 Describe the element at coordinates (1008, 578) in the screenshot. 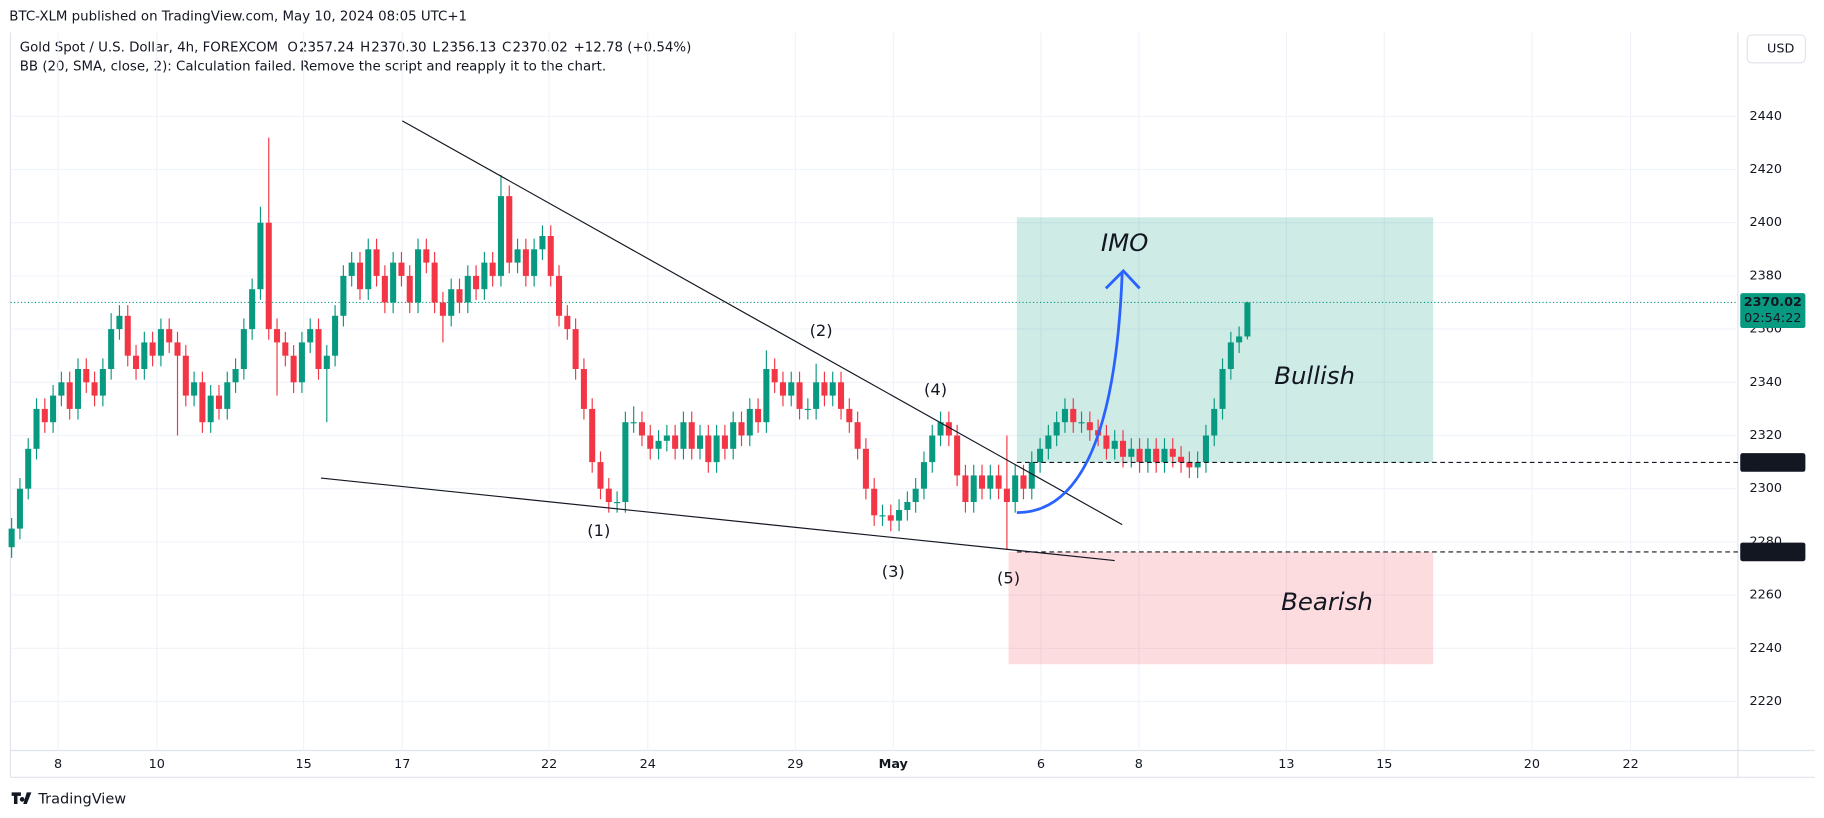

I see `wave-label: (5)` at that location.